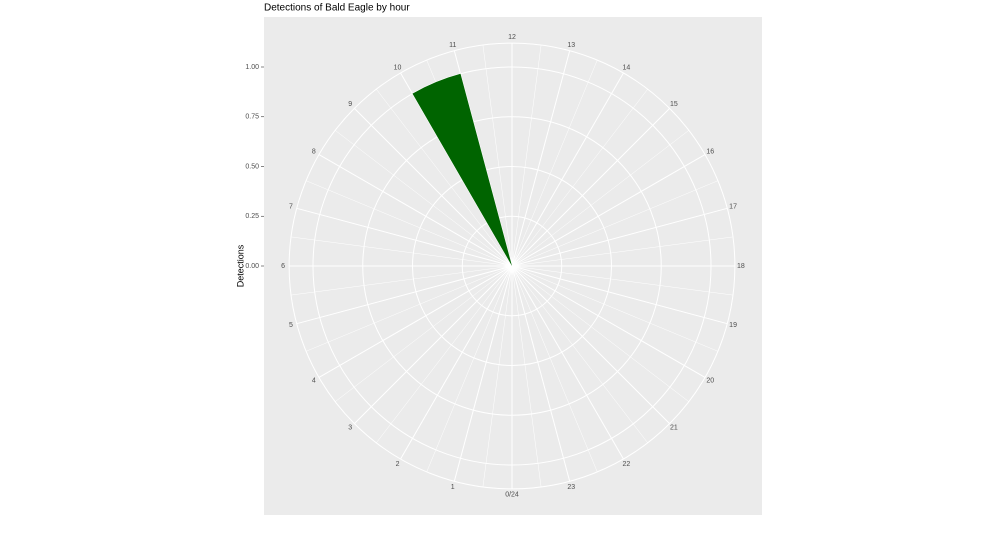 The width and height of the screenshot is (1000, 534). Describe the element at coordinates (240, 265) in the screenshot. I see `y-axis-label: Detections` at that location.